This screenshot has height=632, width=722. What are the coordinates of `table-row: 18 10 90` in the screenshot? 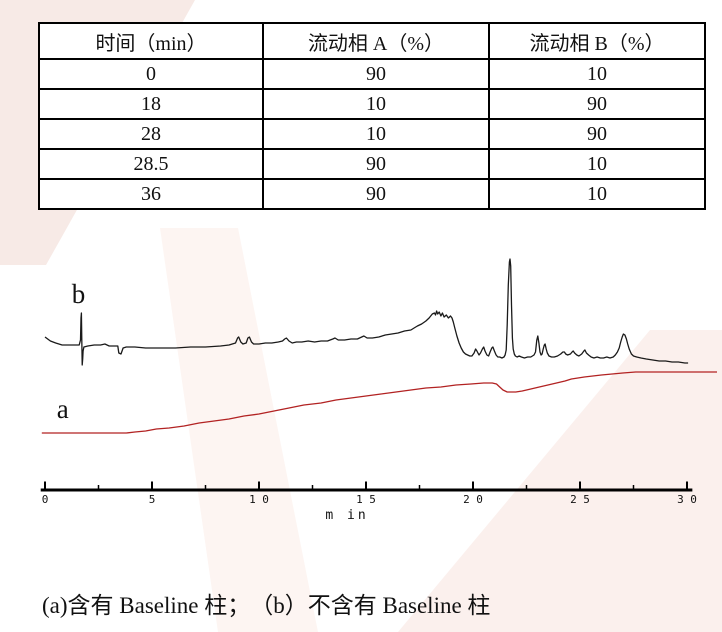 It's located at (372, 104).